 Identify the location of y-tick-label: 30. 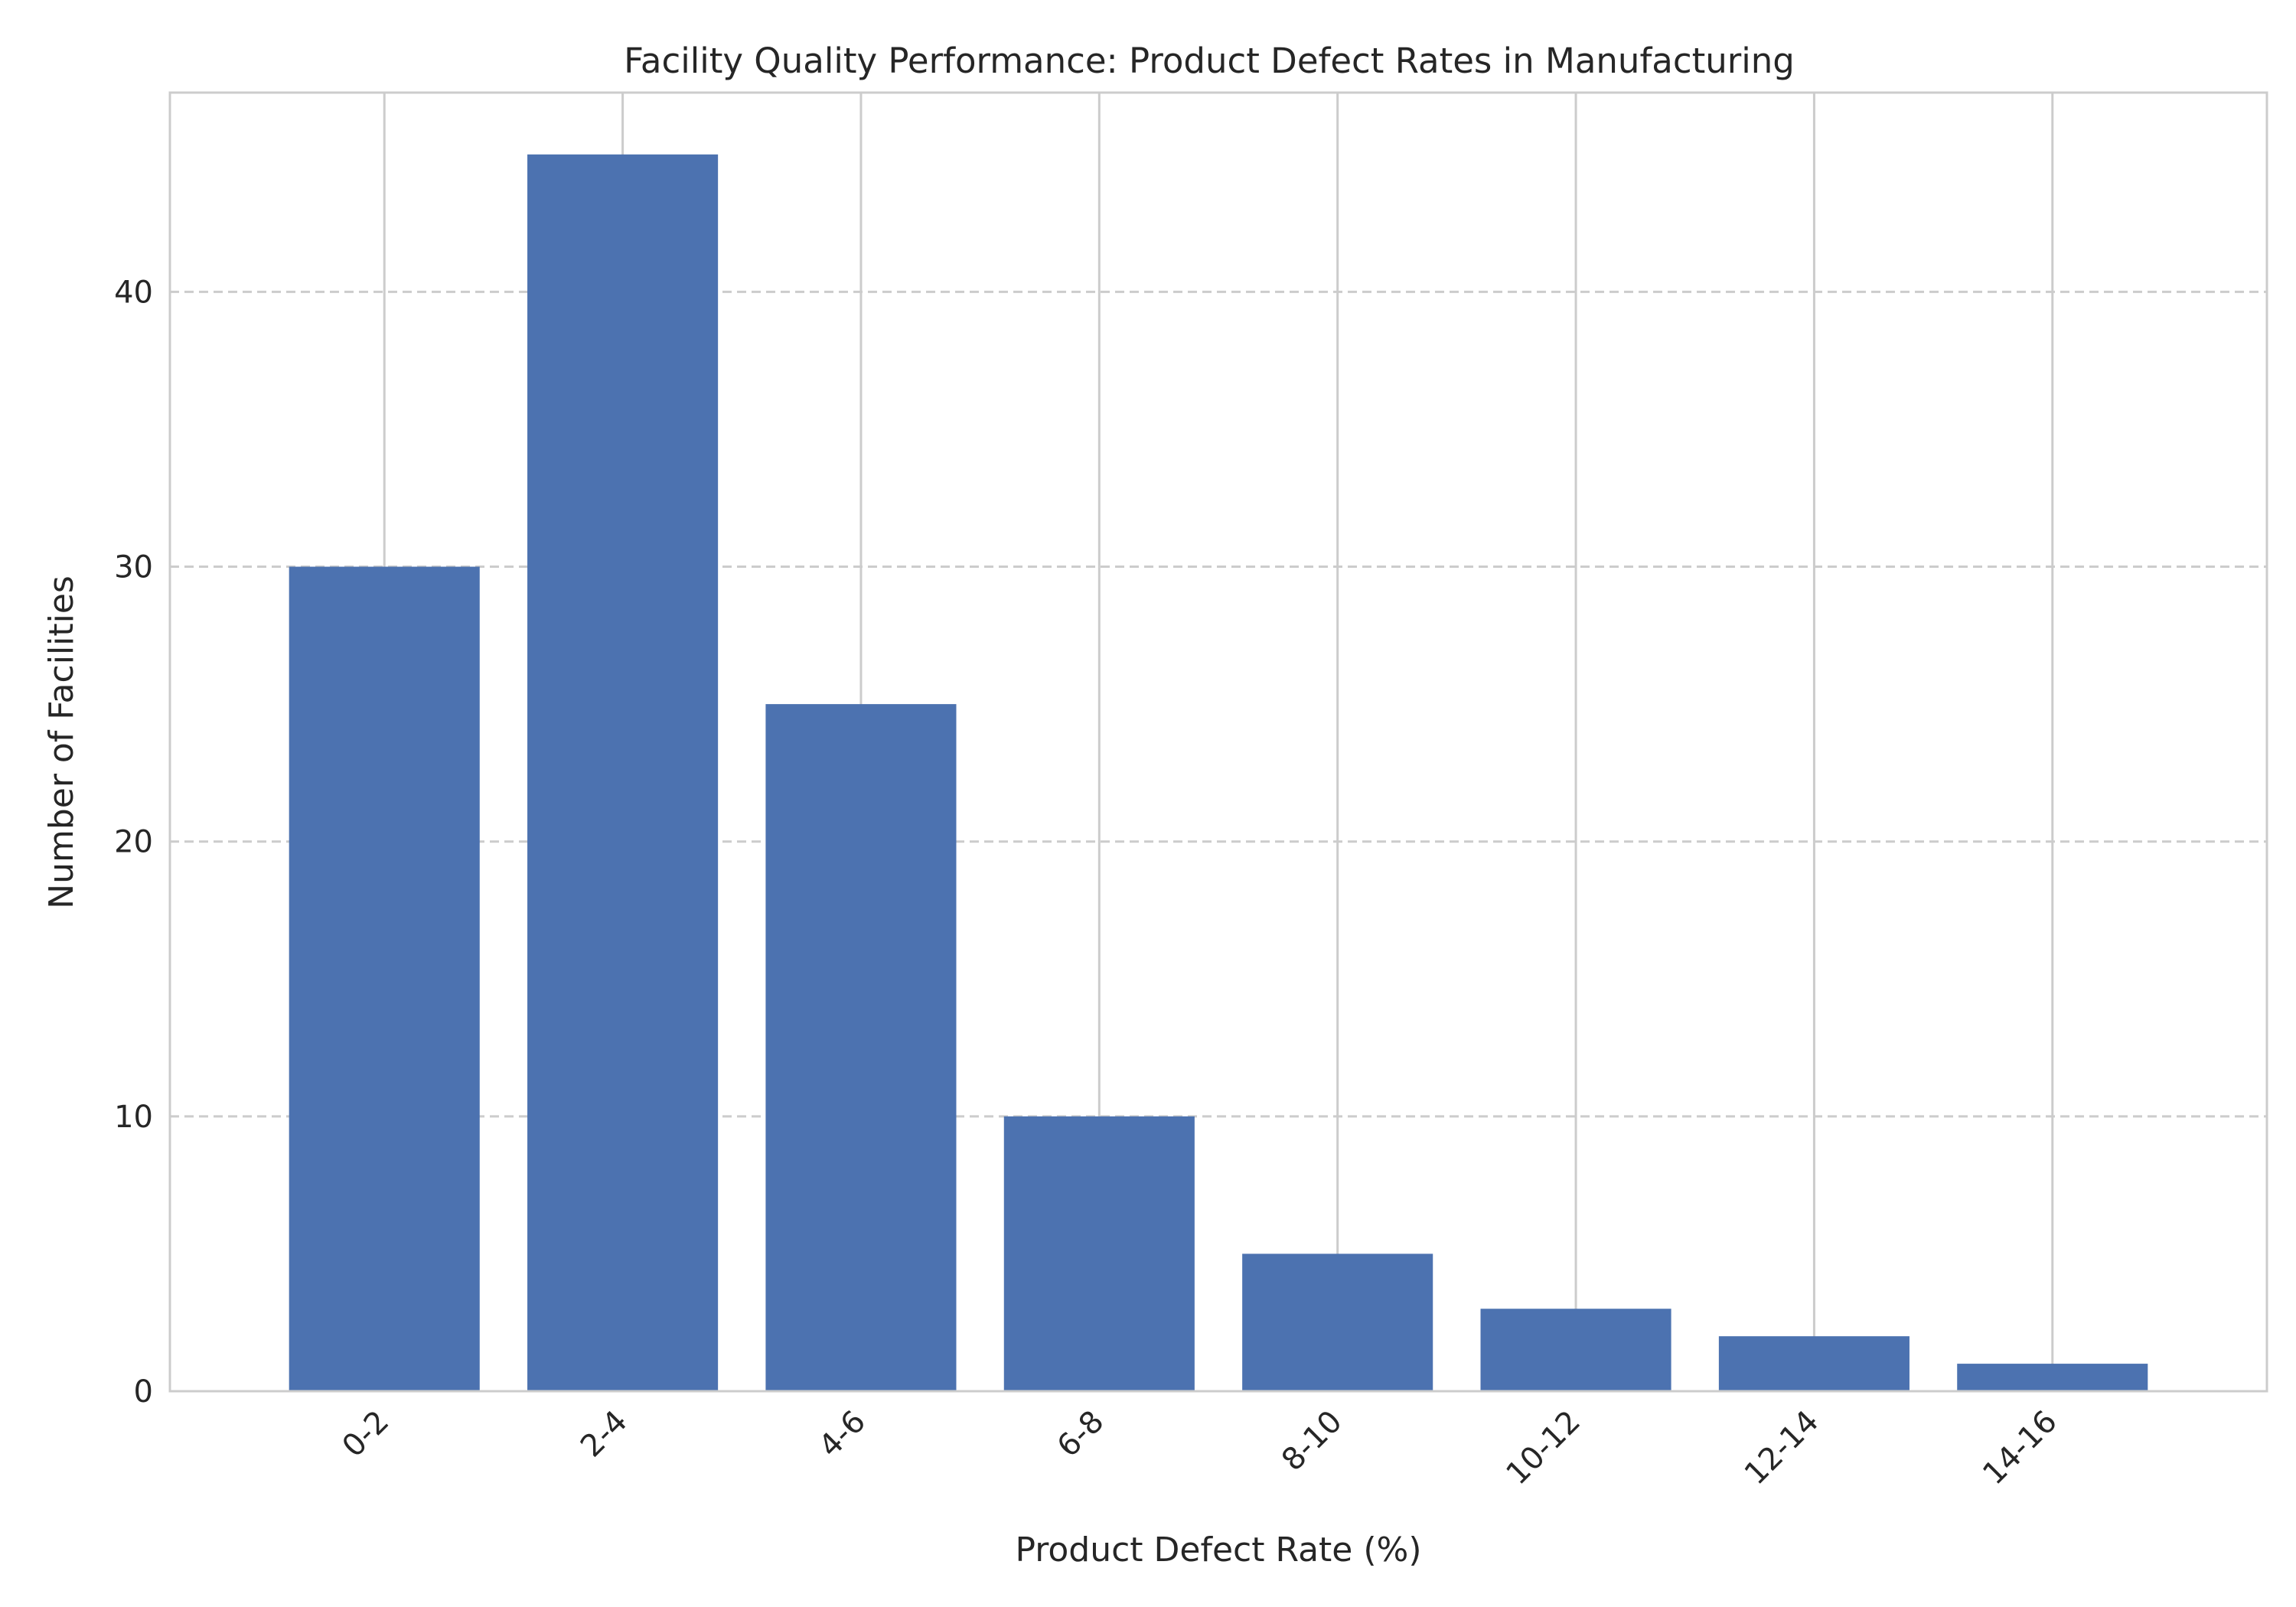
(133, 567).